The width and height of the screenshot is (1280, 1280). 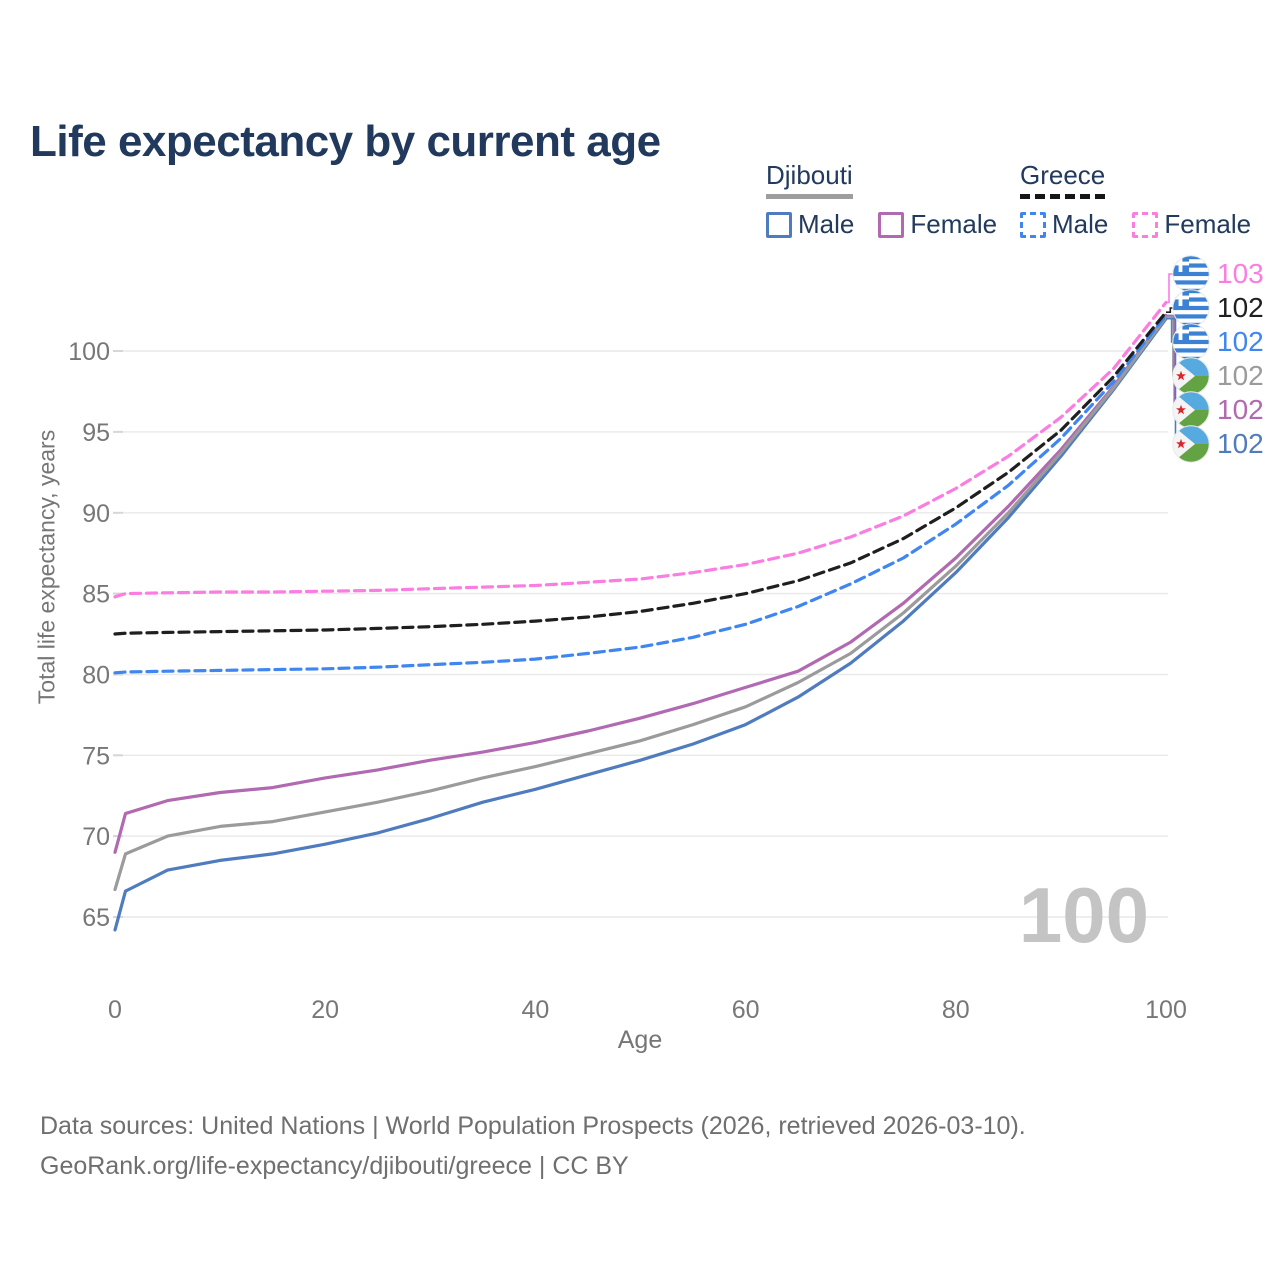 What do you see at coordinates (89, 352) in the screenshot?
I see `y-tick-label: 100` at bounding box center [89, 352].